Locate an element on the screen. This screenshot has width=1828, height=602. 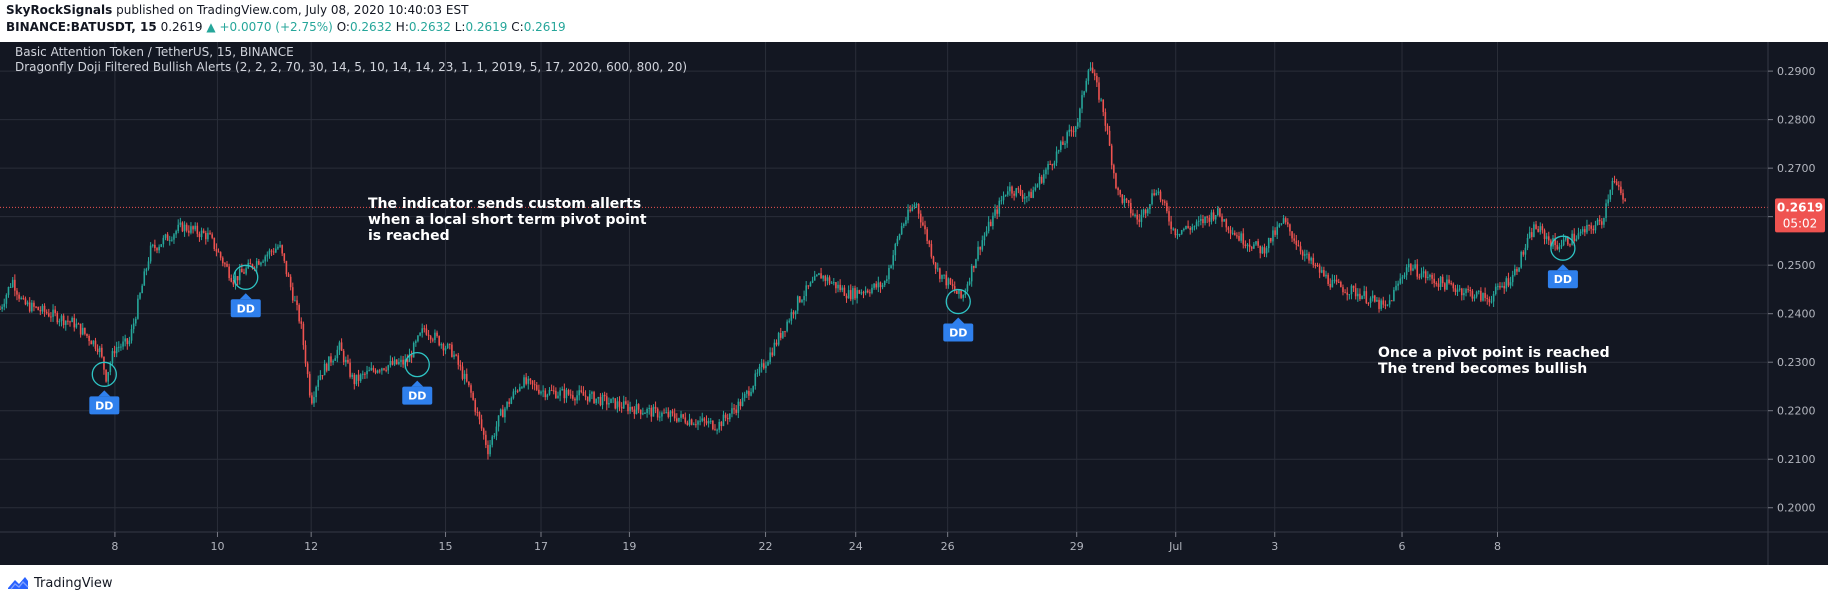
note-1-line-1: The indicator sends custom allerts is located at coordinates (504, 204).